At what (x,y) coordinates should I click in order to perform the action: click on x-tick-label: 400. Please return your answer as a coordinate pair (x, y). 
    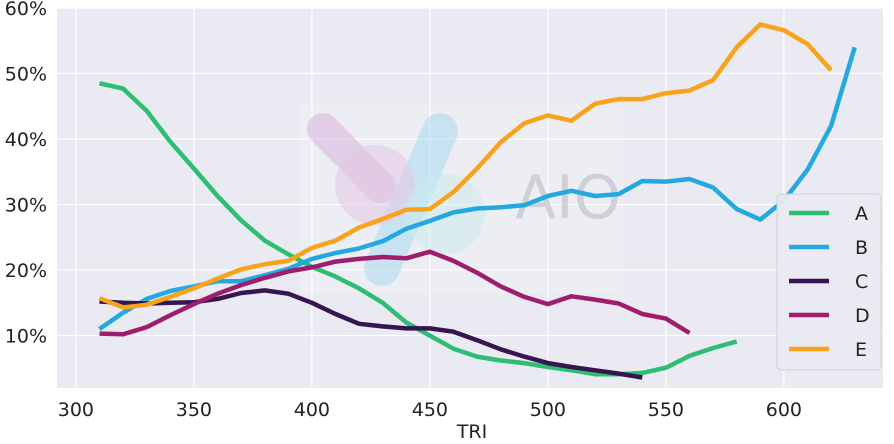
    Looking at the image, I should click on (312, 410).